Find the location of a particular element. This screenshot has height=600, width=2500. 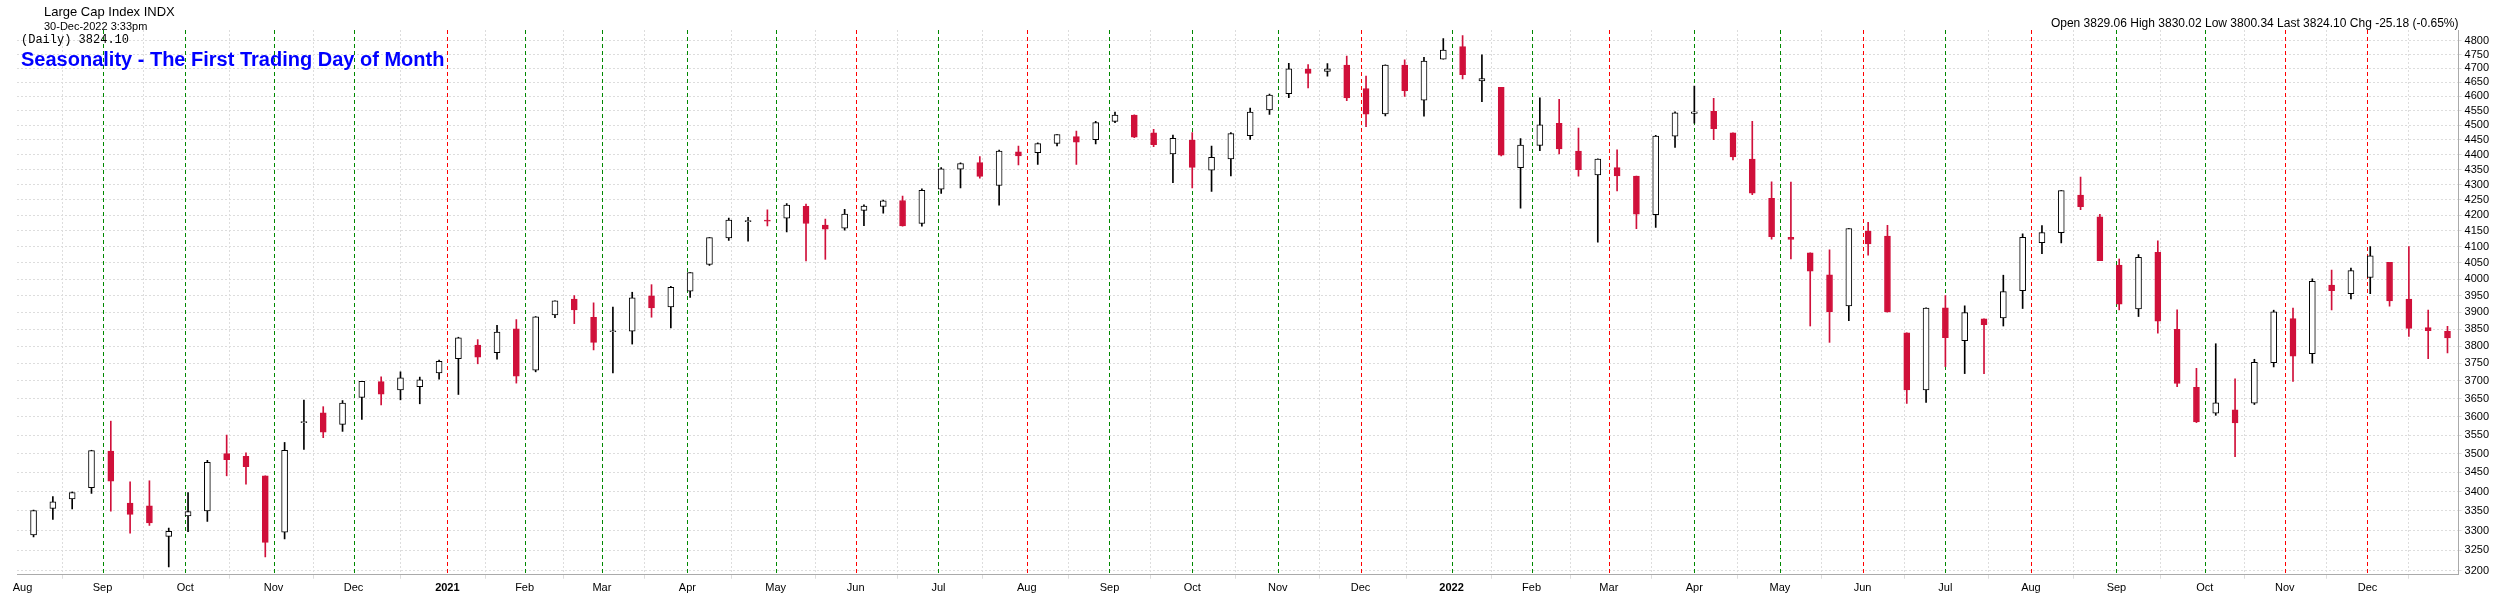

y-tick-label: 3800 is located at coordinates (2477, 345).